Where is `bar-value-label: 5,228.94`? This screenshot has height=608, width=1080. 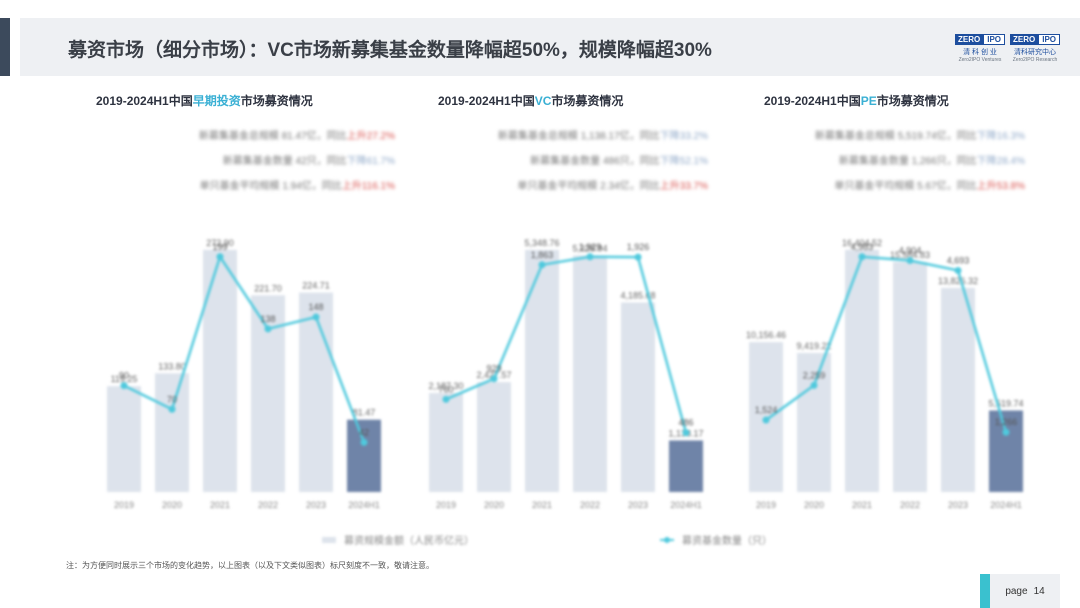 bar-value-label: 5,228.94 is located at coordinates (589, 248).